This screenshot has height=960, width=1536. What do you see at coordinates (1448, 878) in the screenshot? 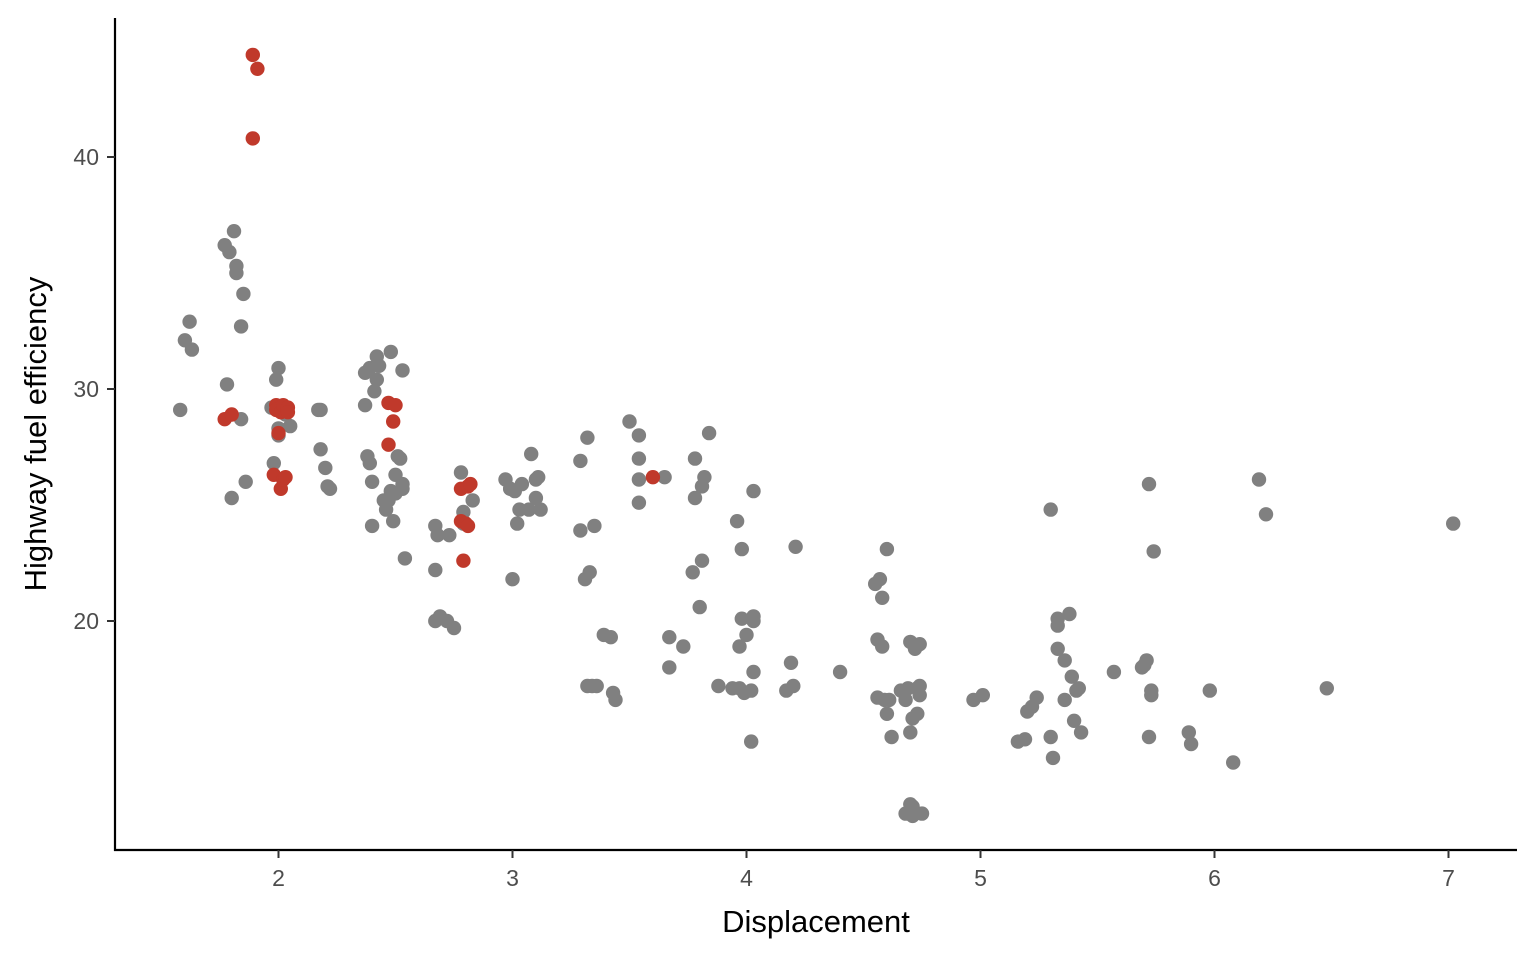
I see `x-tick-label: 7` at bounding box center [1448, 878].